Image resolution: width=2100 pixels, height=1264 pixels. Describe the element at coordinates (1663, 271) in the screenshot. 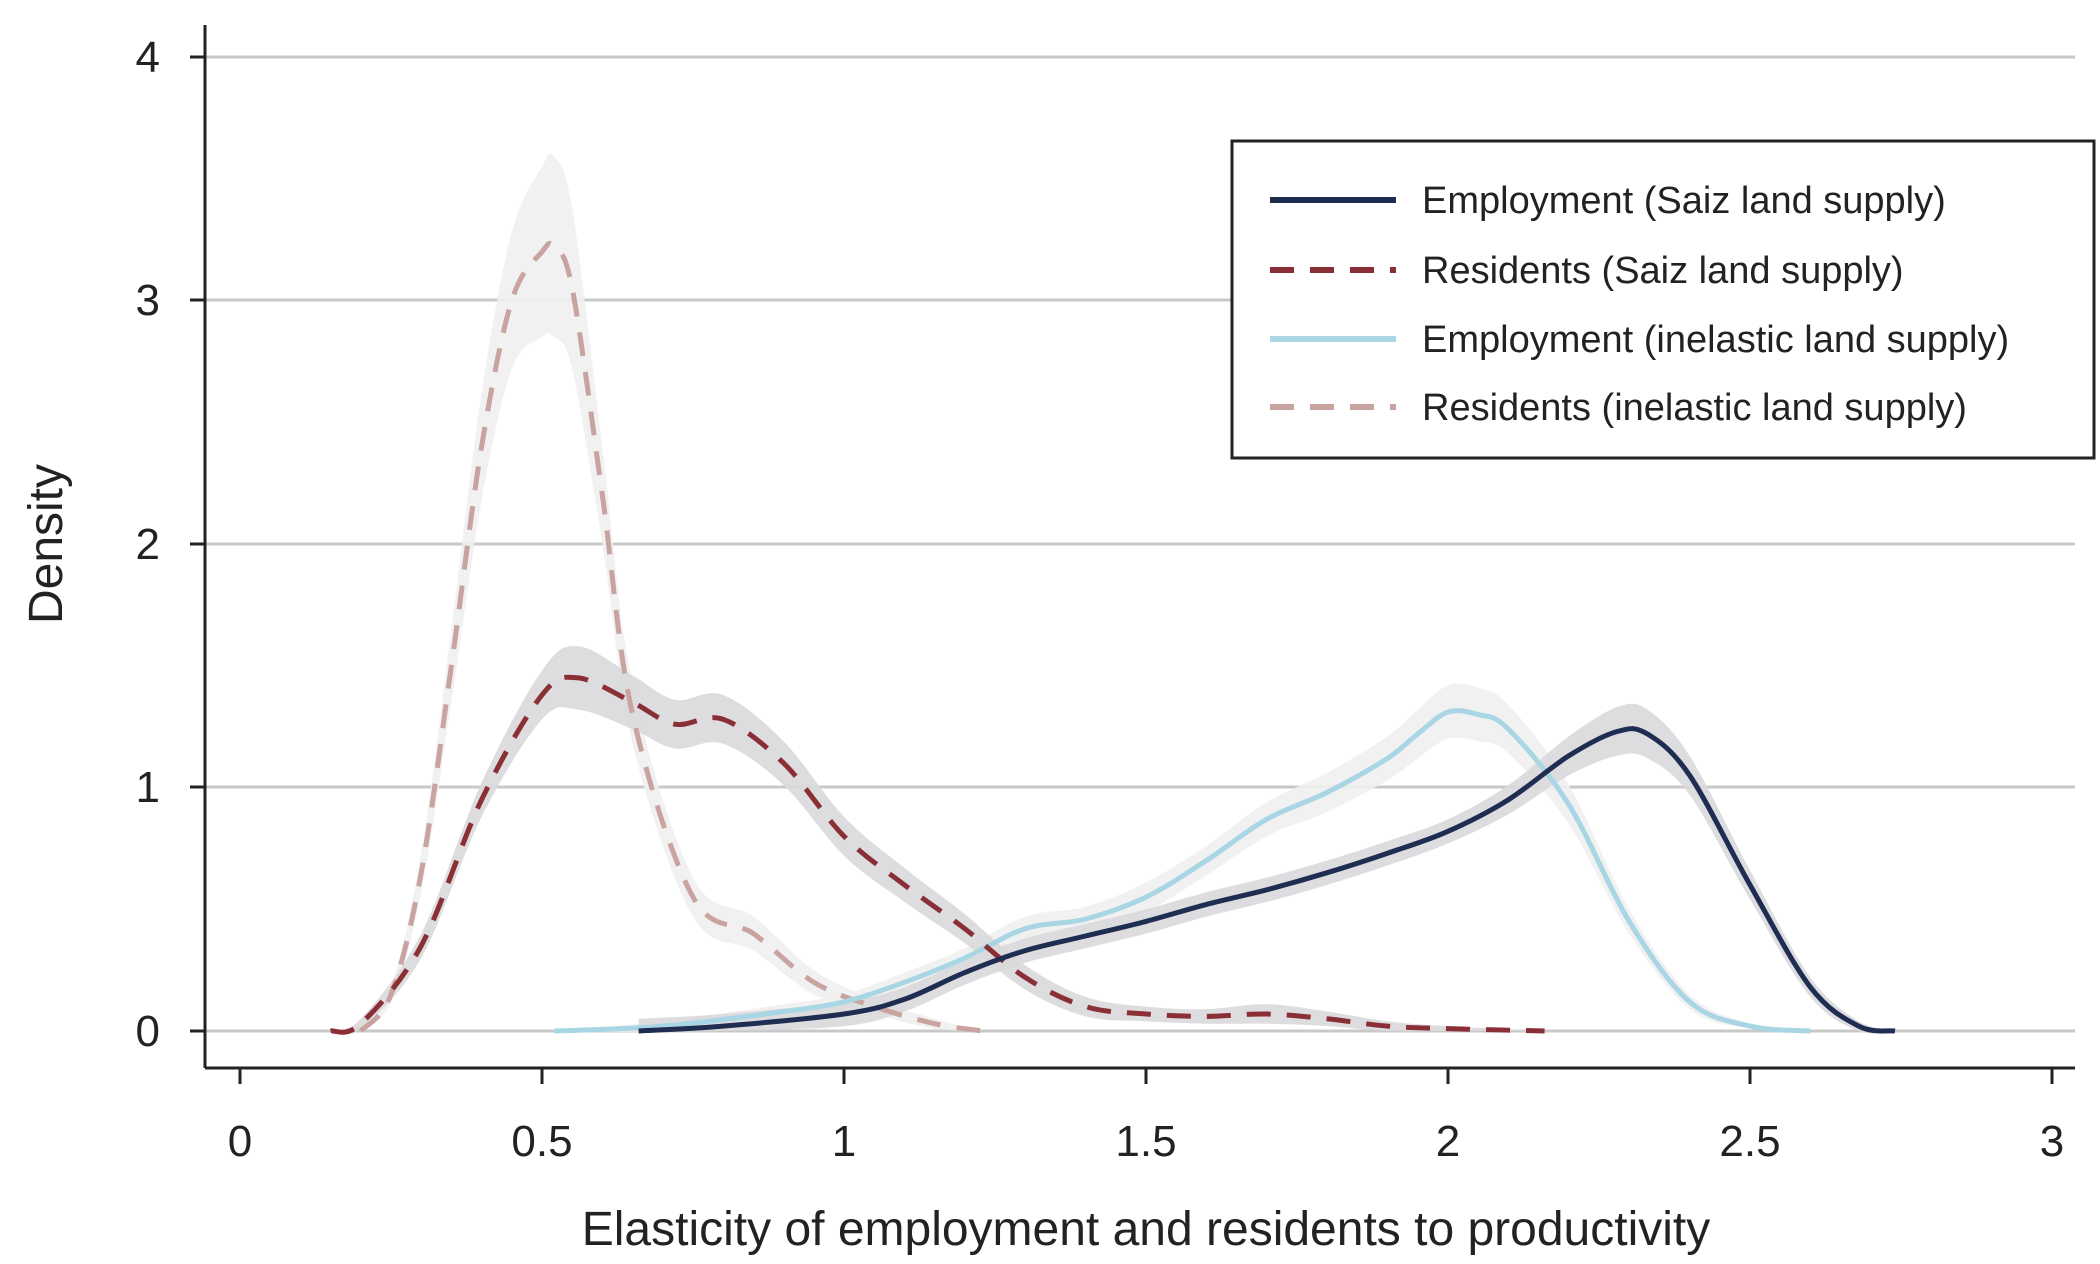

I see `legend-label: Residents (Saiz land supply)` at that location.